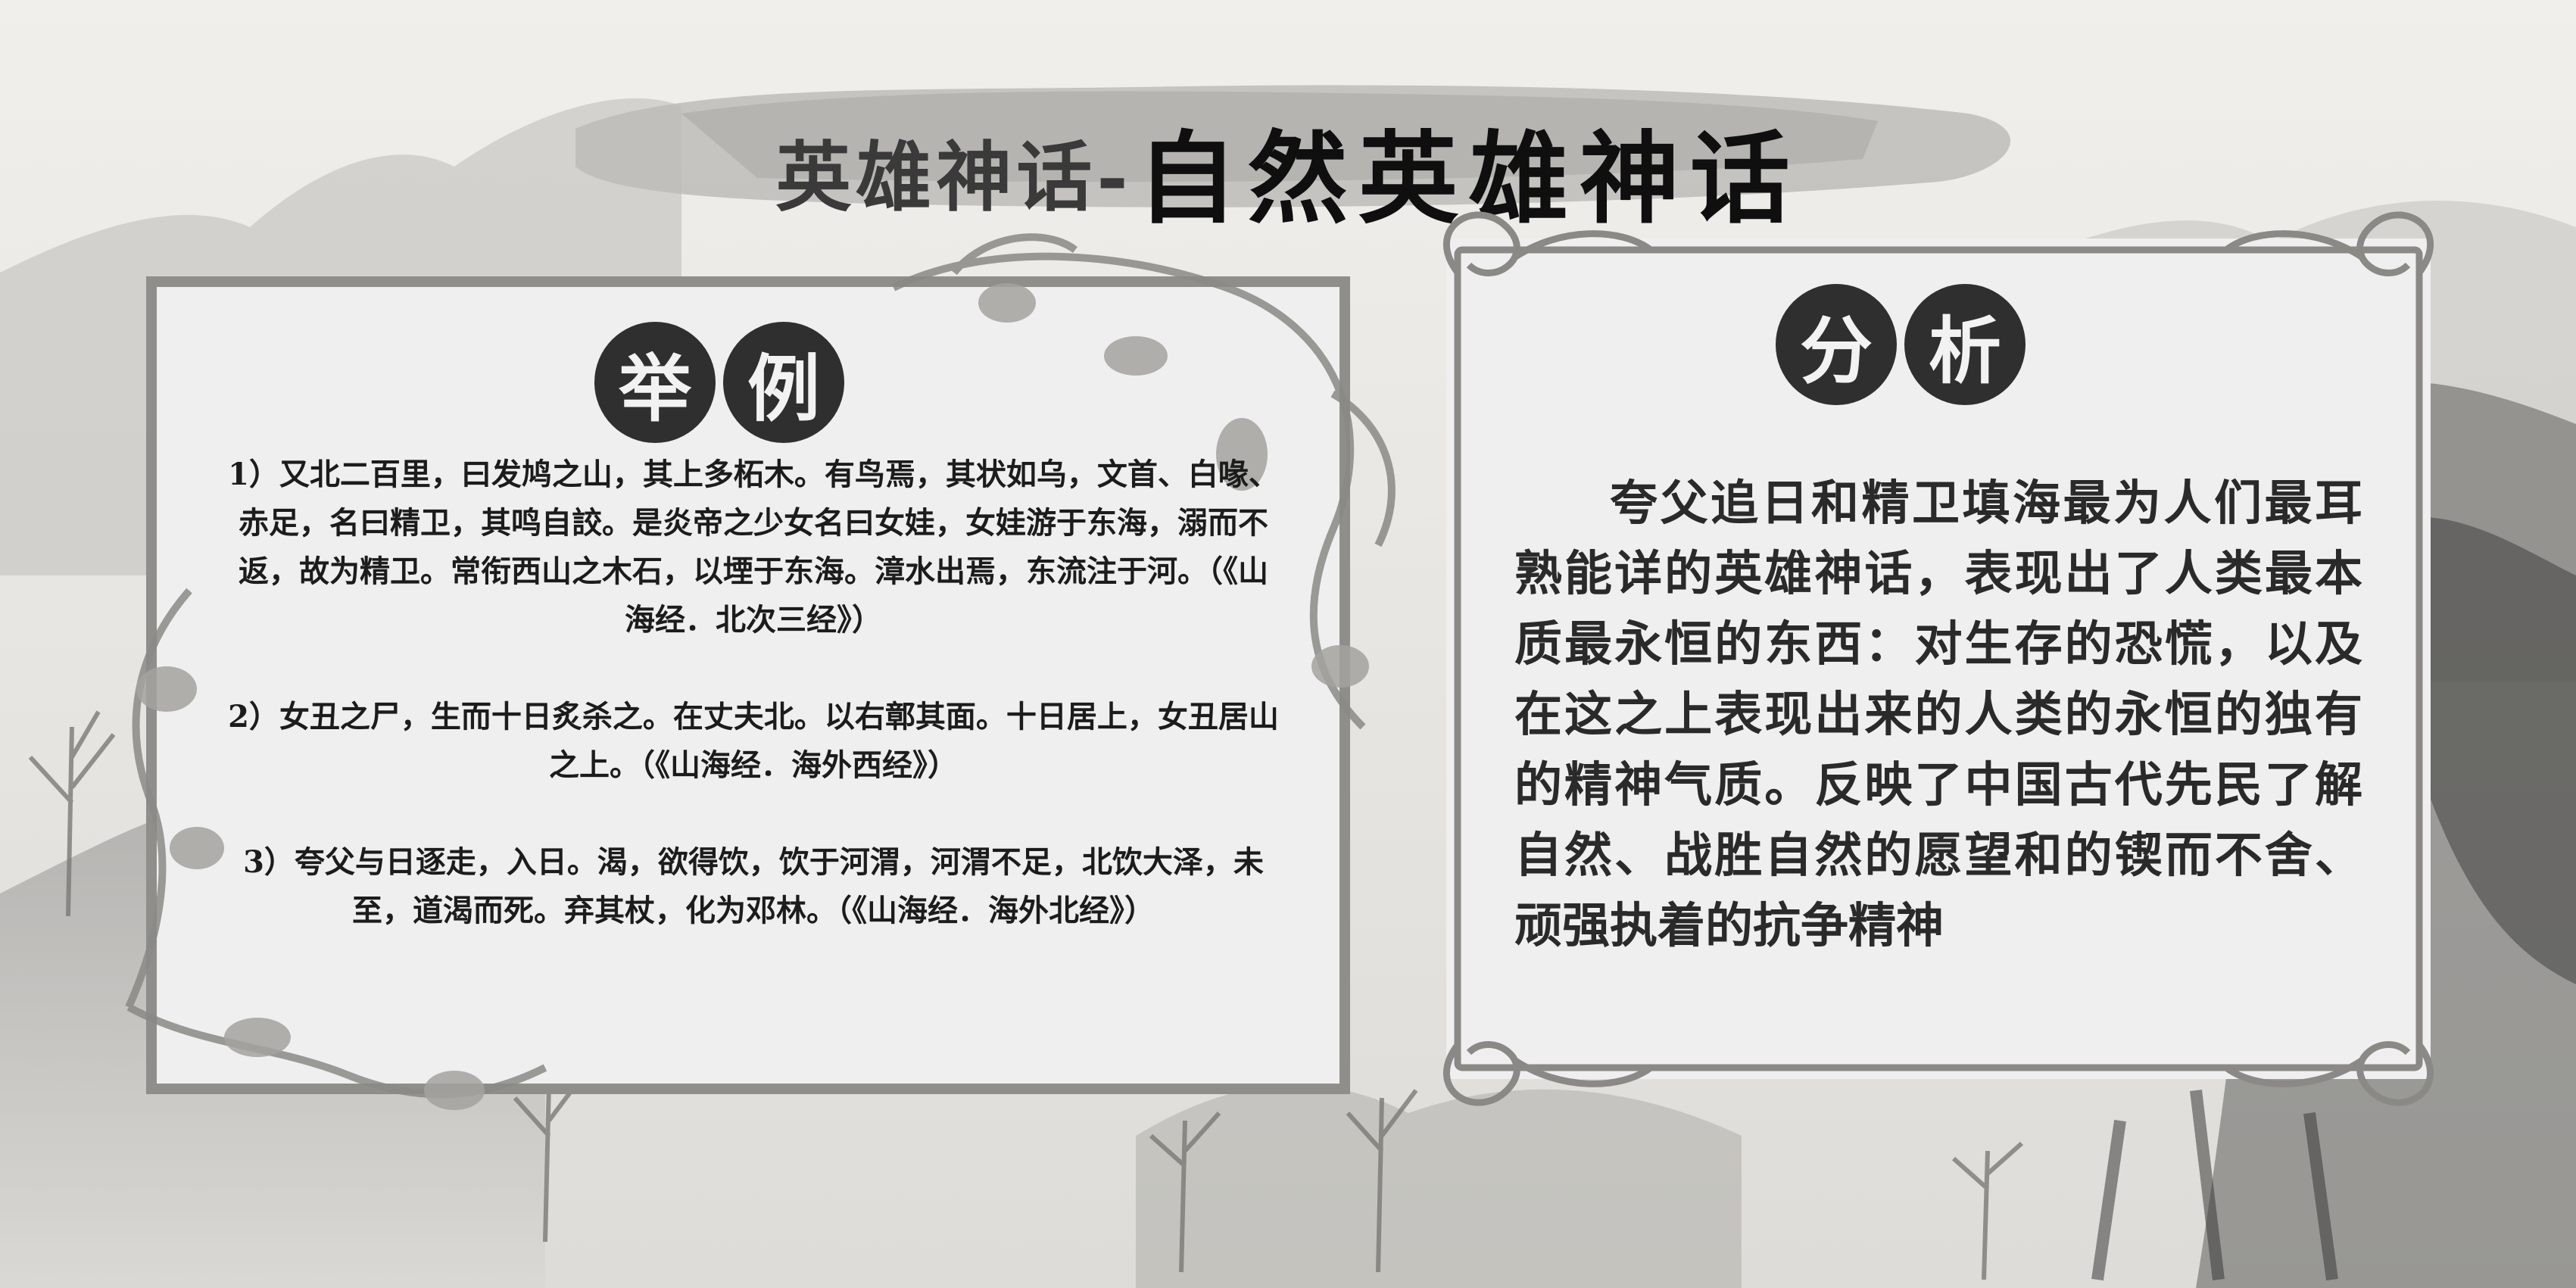 The image size is (2576, 1288). Describe the element at coordinates (1469, 179) in the screenshot. I see `title-main: 自然英雄神话` at that location.